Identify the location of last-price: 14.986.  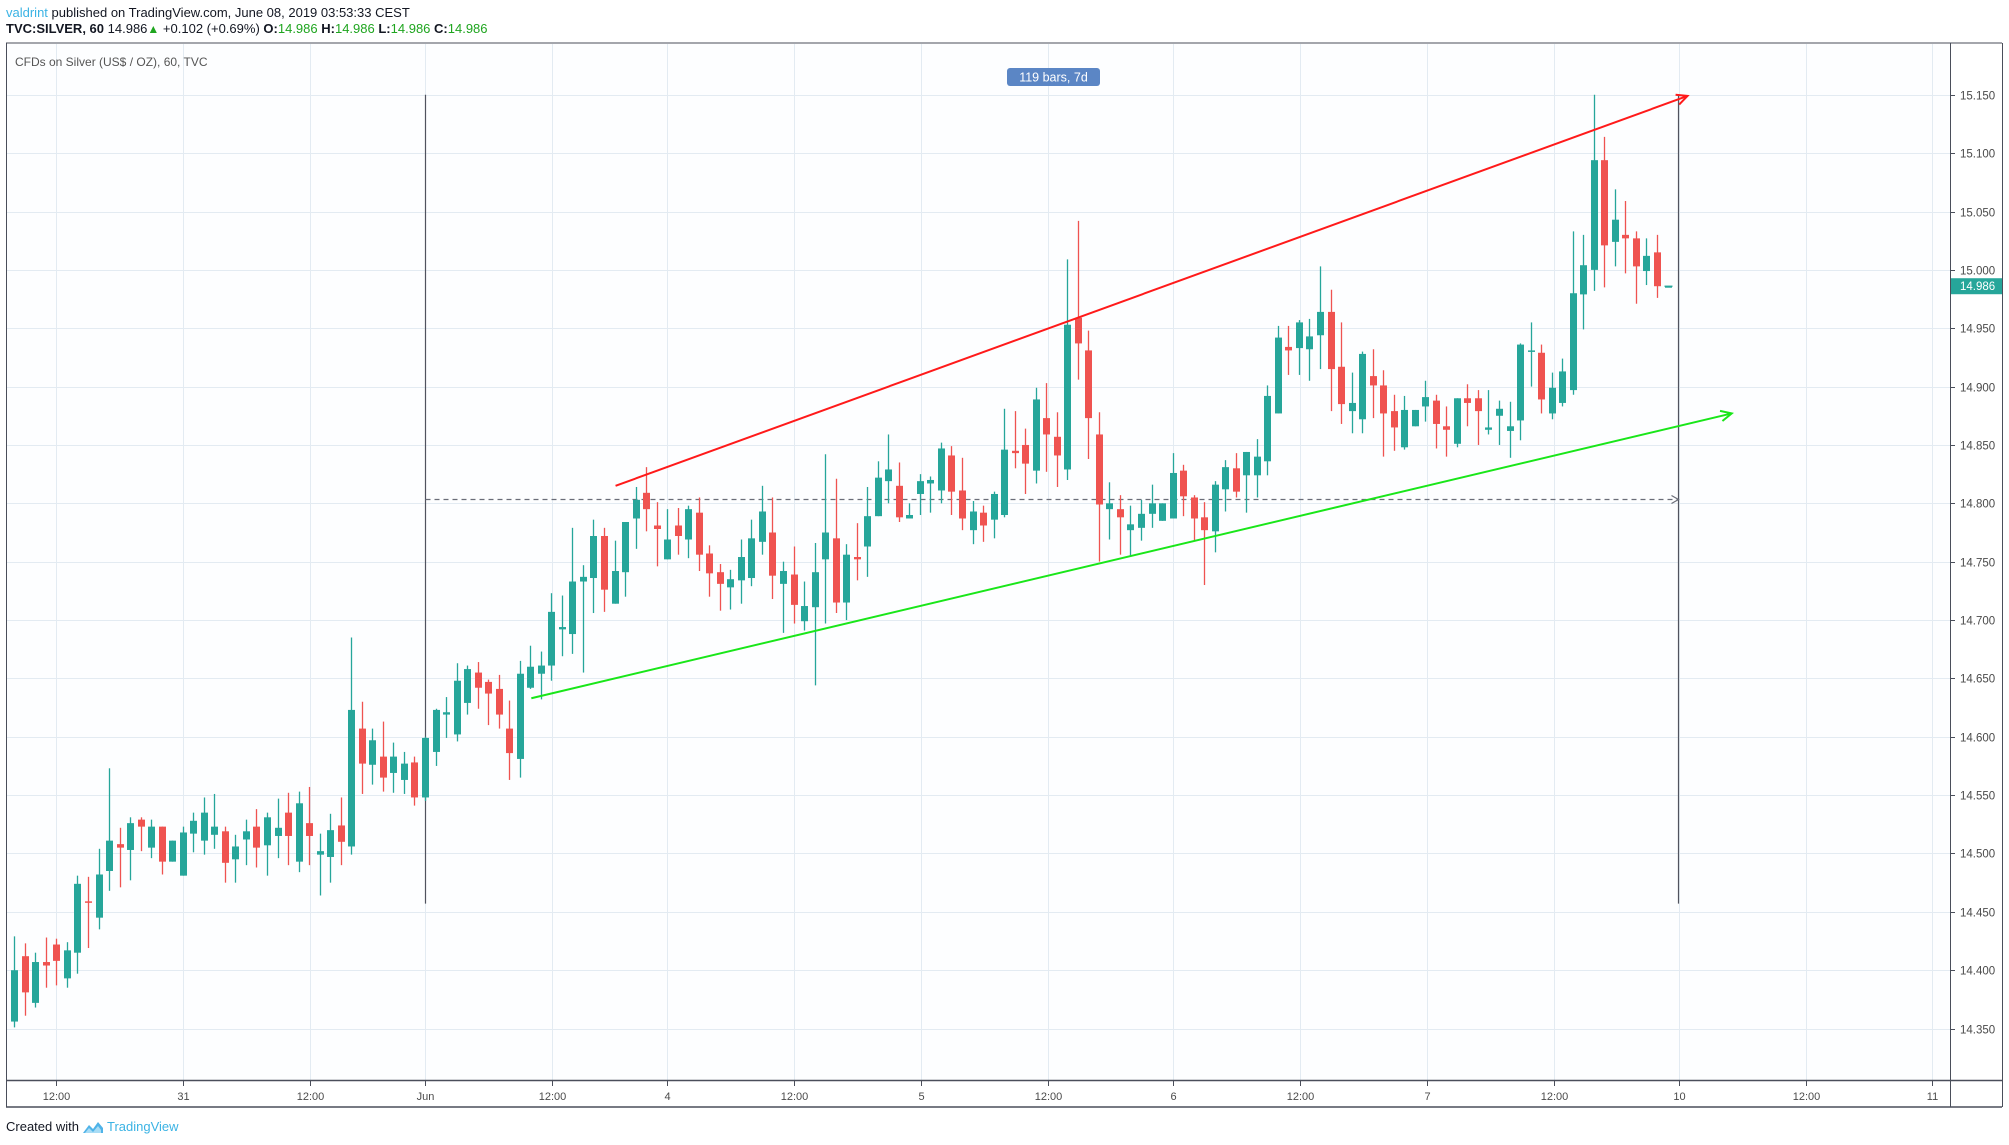
(127, 28).